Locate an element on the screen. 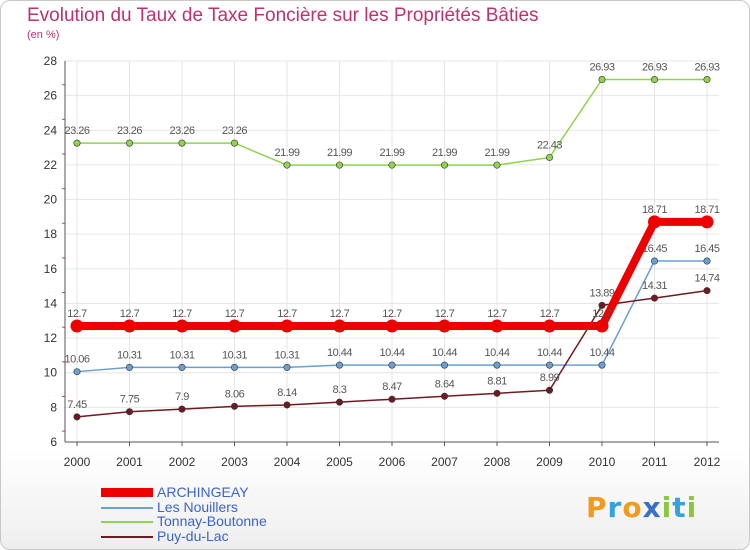 The height and width of the screenshot is (550, 750). x-tick-label: 2001 is located at coordinates (129, 462).